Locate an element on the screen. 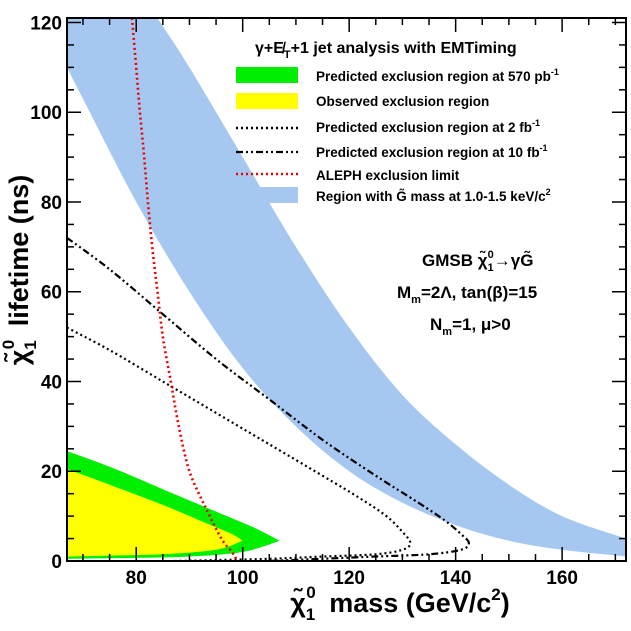 The height and width of the screenshot is (631, 631). x-tick-label: 160 is located at coordinates (562, 578).